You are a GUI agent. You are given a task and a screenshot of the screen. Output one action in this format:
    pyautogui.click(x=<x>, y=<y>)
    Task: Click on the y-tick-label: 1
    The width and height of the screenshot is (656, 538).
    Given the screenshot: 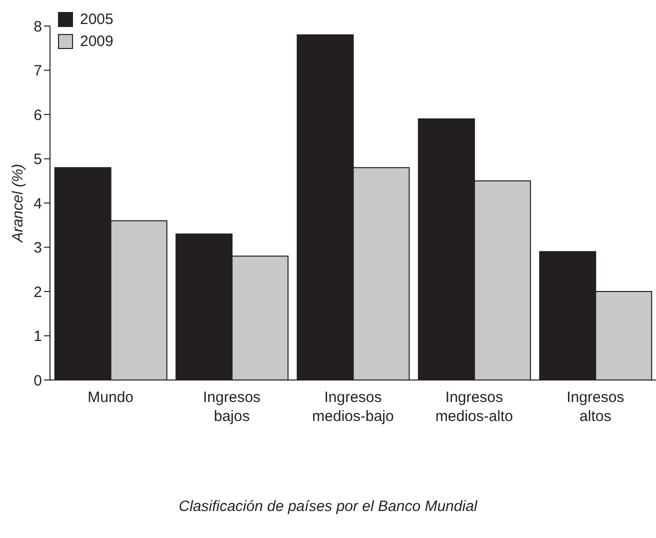 What is the action you would take?
    pyautogui.click(x=38, y=337)
    